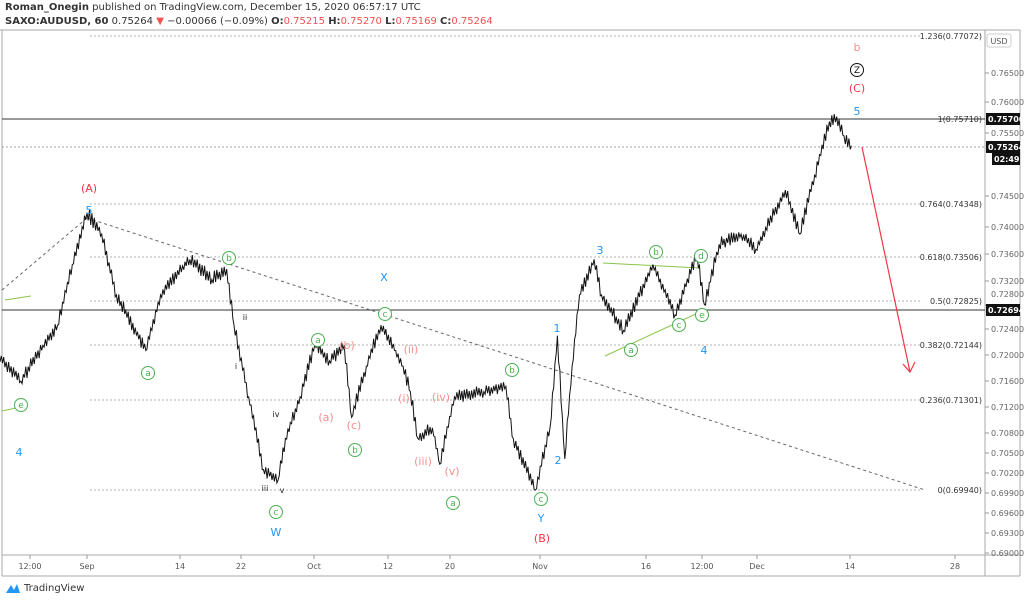 The height and width of the screenshot is (600, 1024). I want to click on triangle-upper-line, so click(651, 265).